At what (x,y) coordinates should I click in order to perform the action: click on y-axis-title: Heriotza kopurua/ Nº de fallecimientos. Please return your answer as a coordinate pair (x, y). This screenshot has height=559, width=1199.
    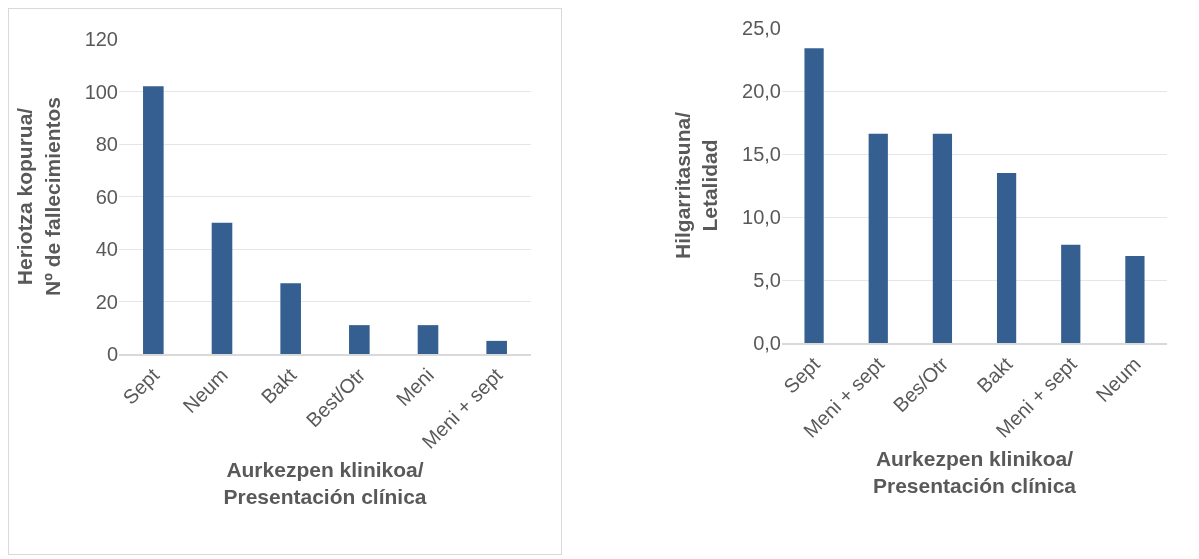
    Looking at the image, I should click on (38, 196).